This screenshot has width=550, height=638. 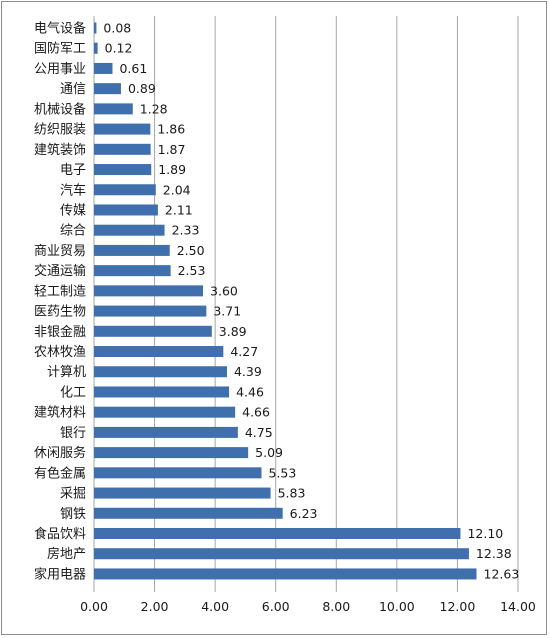 What do you see at coordinates (191, 250) in the screenshot?
I see `value-label: 2.50` at bounding box center [191, 250].